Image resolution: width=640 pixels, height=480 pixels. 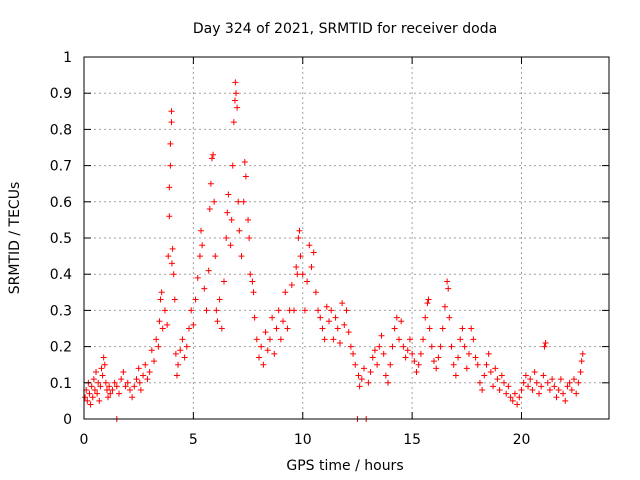 I want to click on y-tick-label: 0.7, so click(x=61, y=167).